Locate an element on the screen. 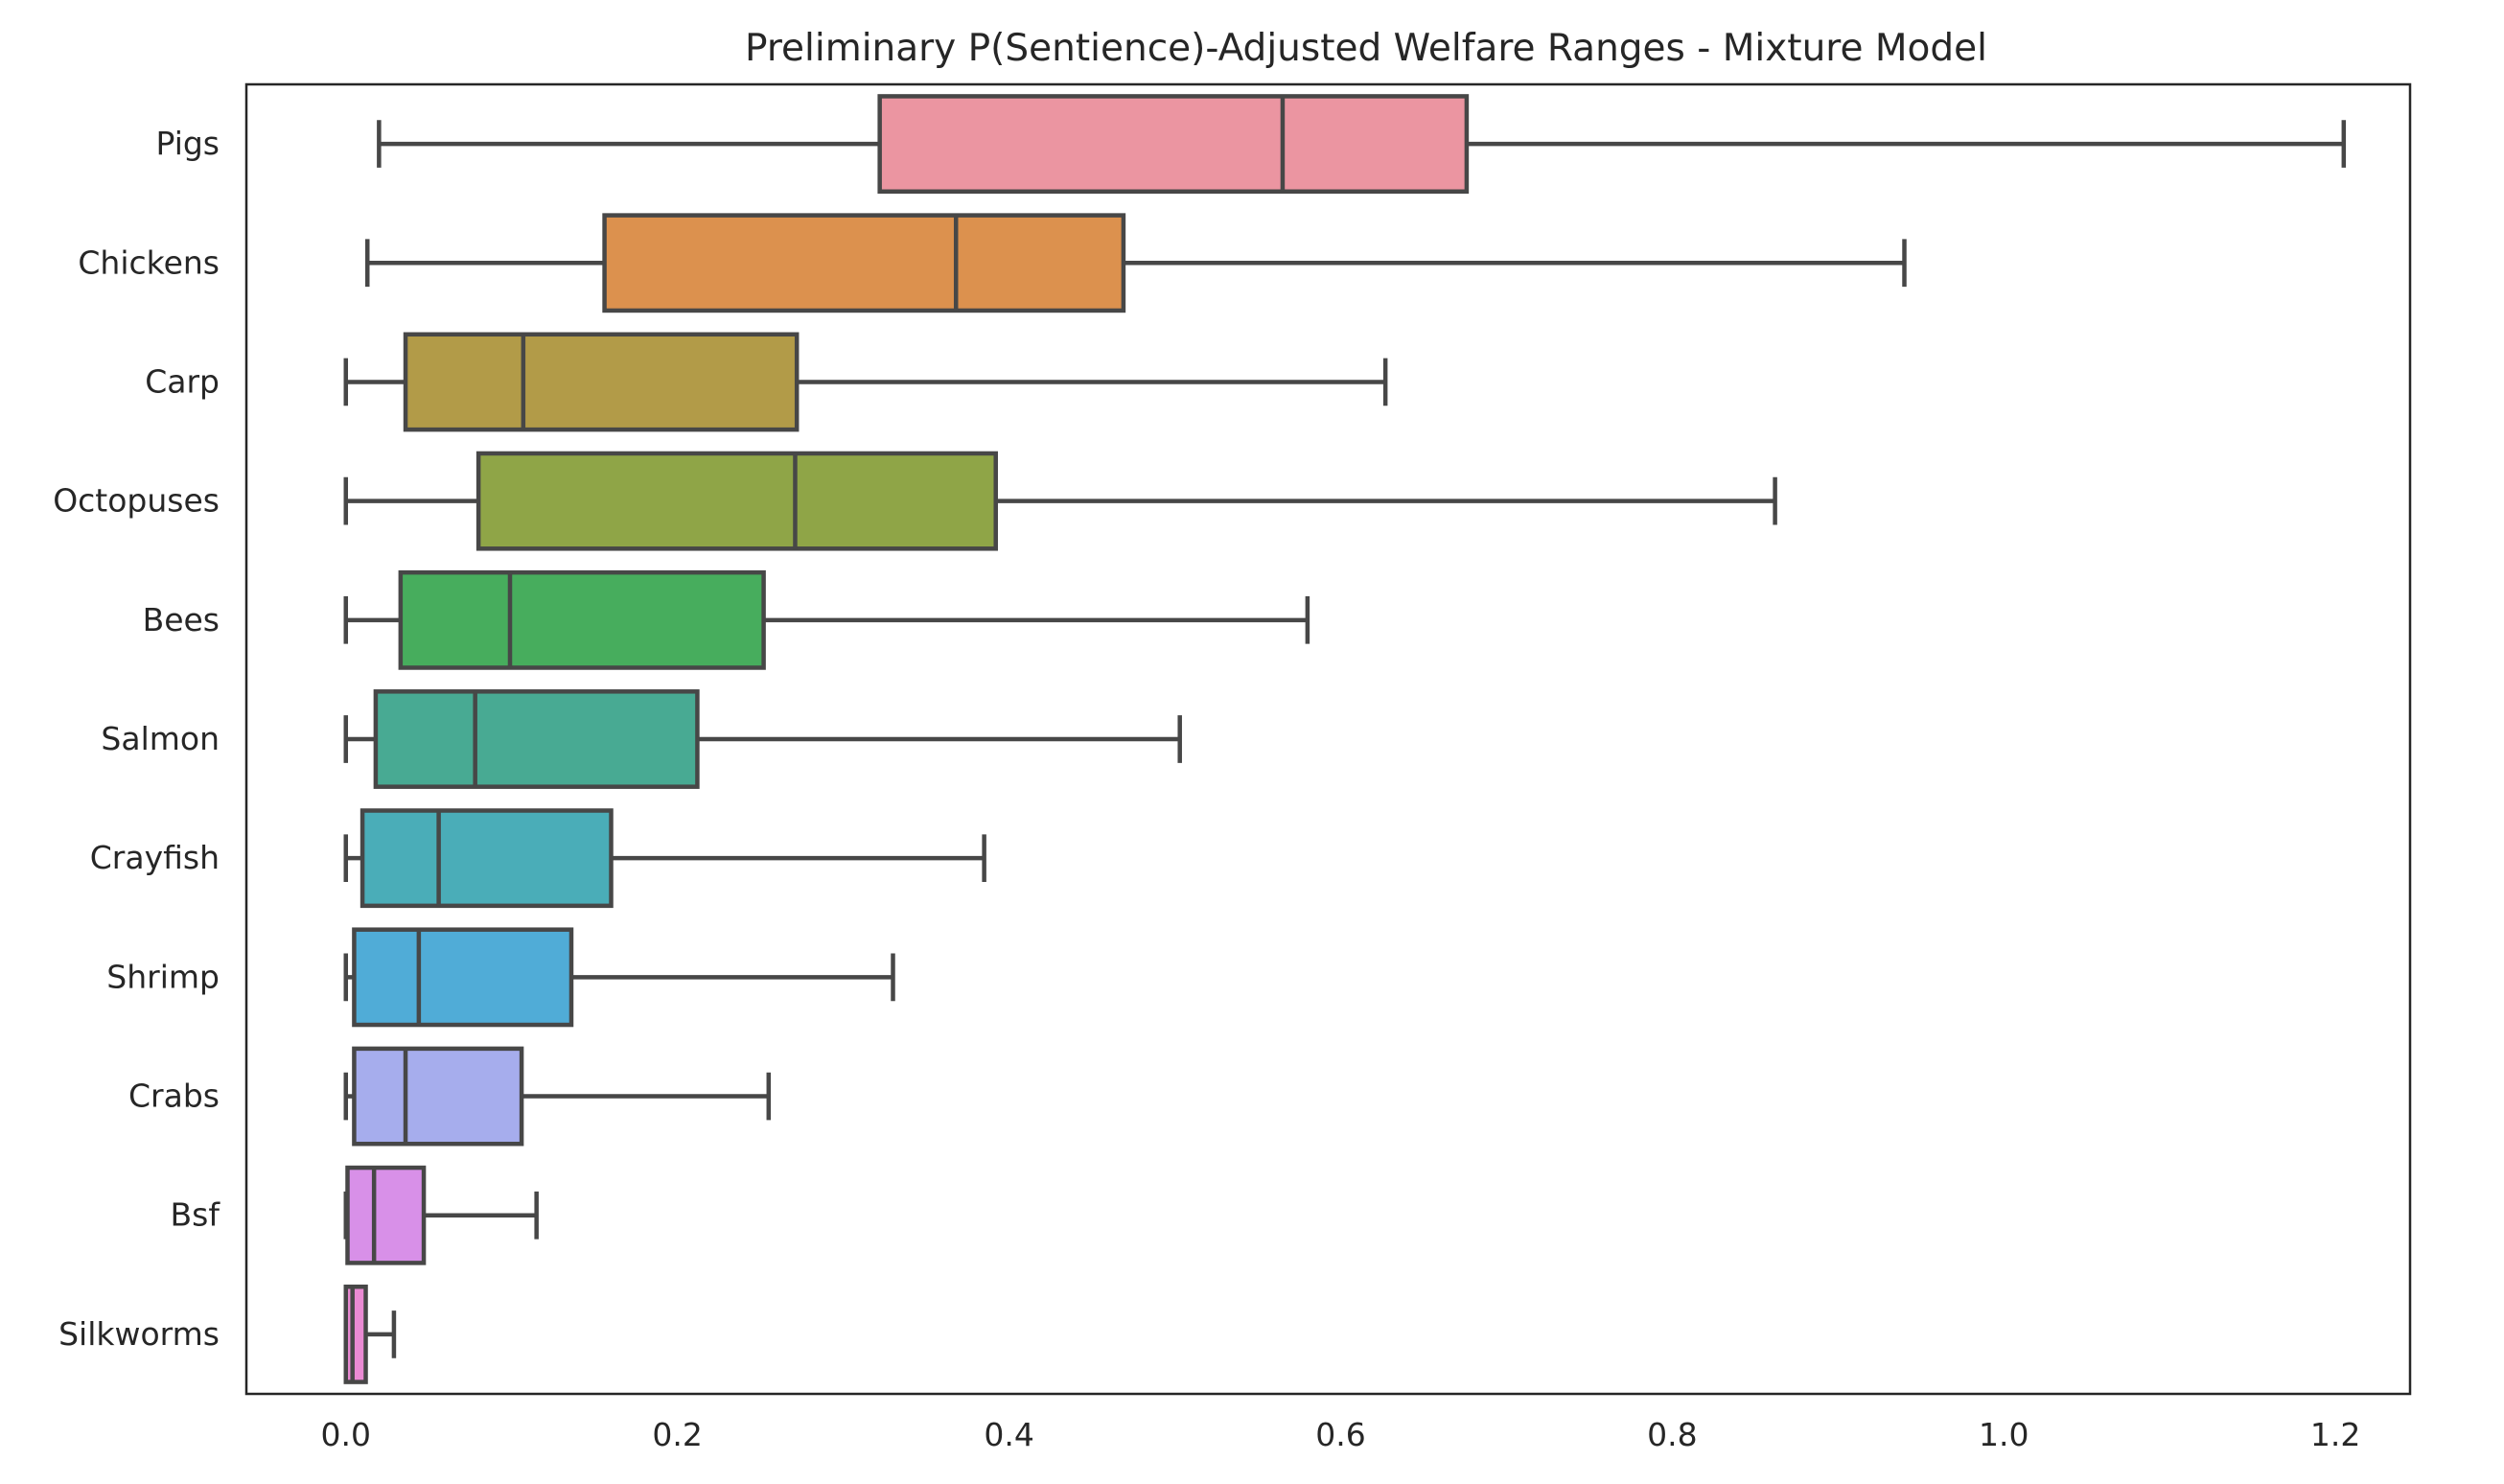  y-tick-label-pigs: Pigs is located at coordinates (188, 143).